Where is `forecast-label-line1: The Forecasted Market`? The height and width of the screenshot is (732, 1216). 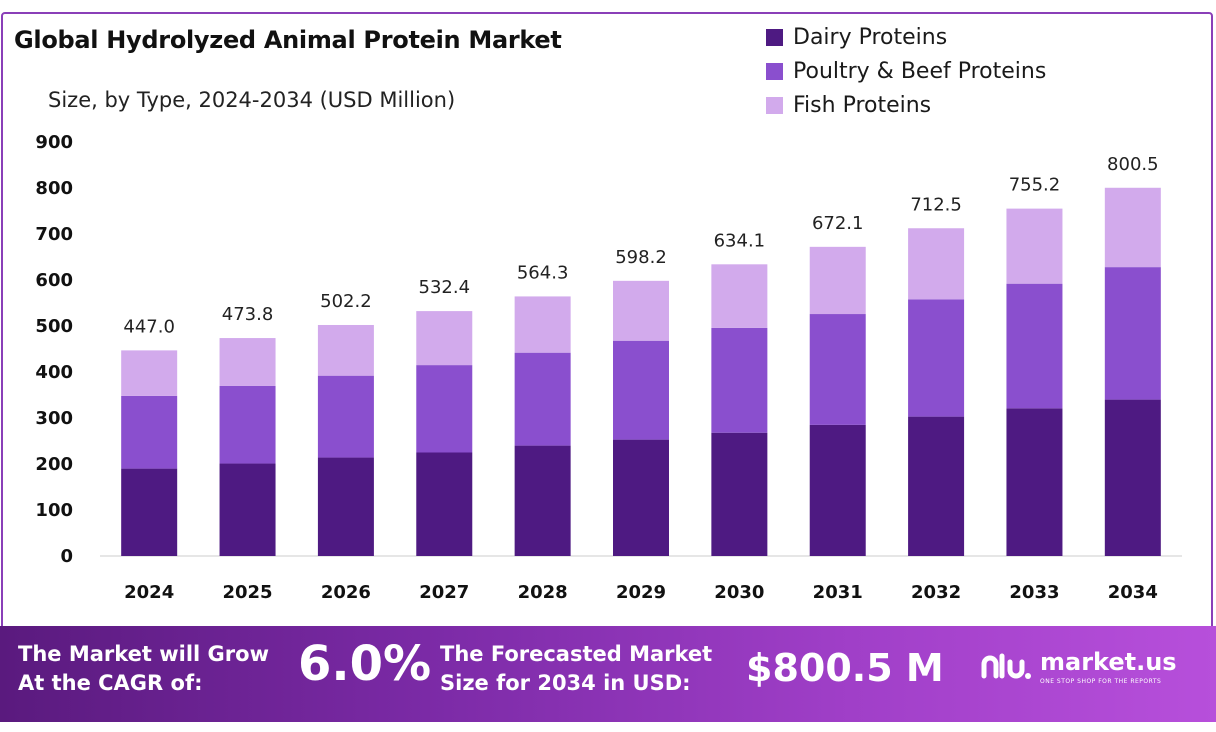 forecast-label-line1: The Forecasted Market is located at coordinates (576, 654).